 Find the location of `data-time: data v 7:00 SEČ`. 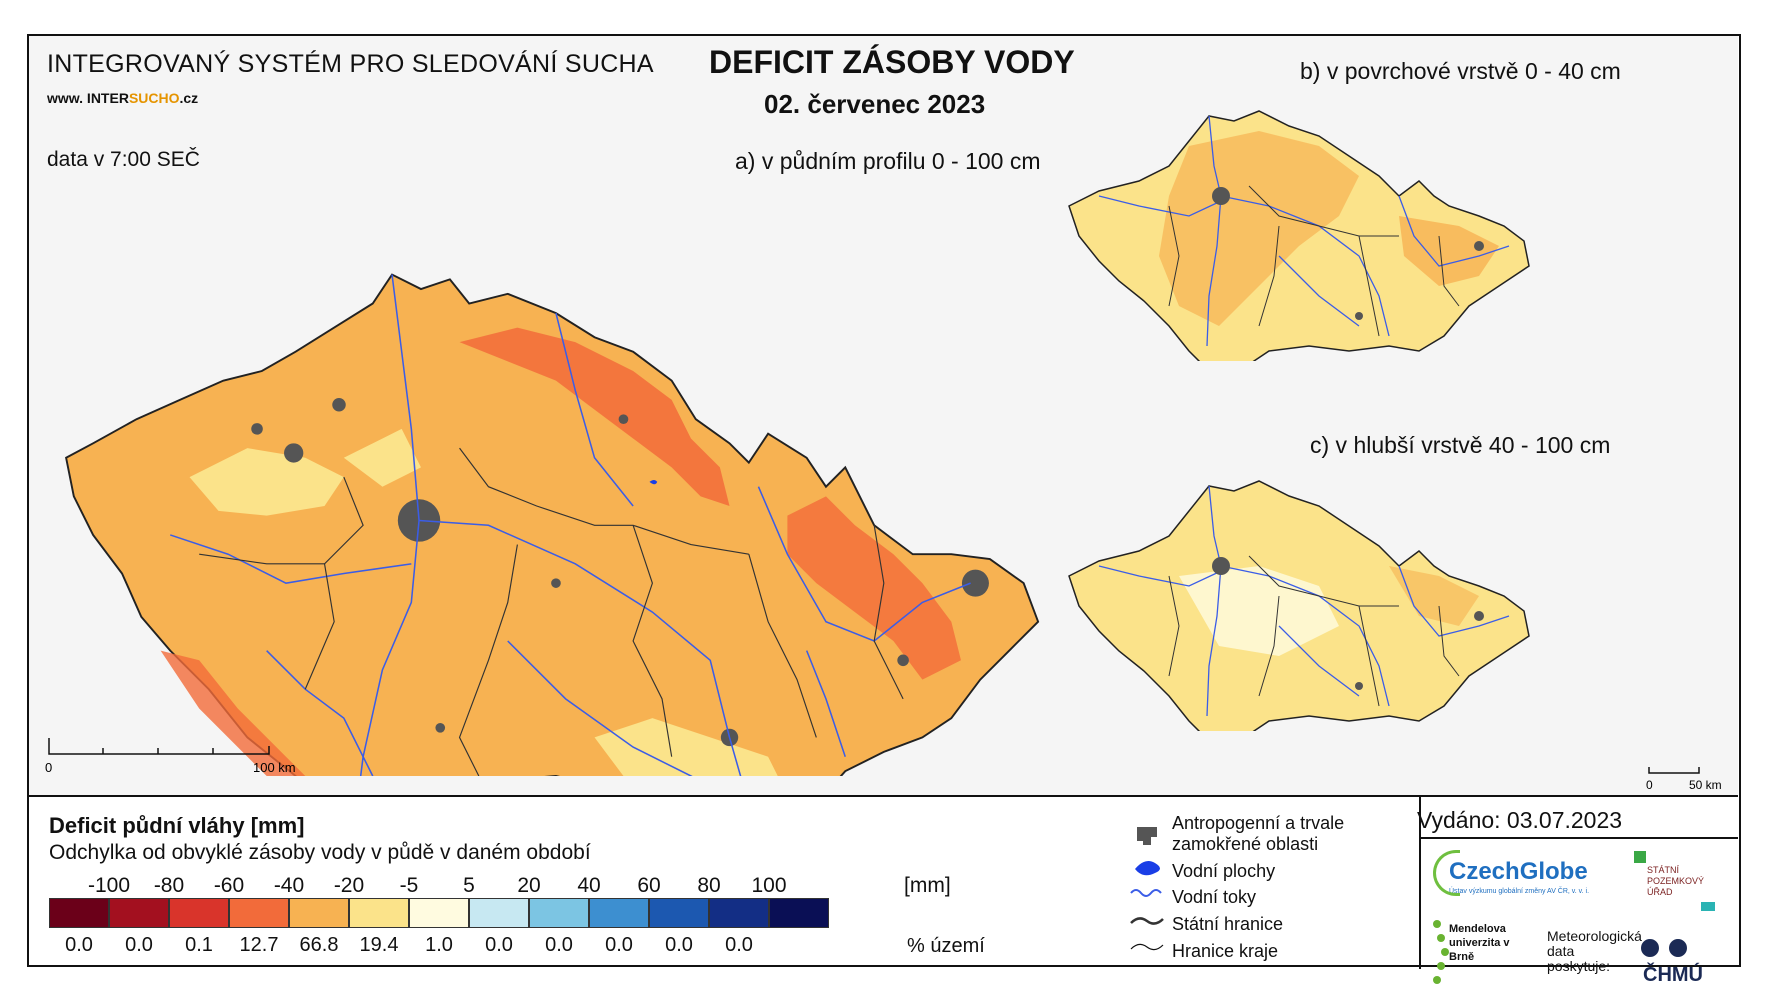

data-time: data v 7:00 SEČ is located at coordinates (123, 159).